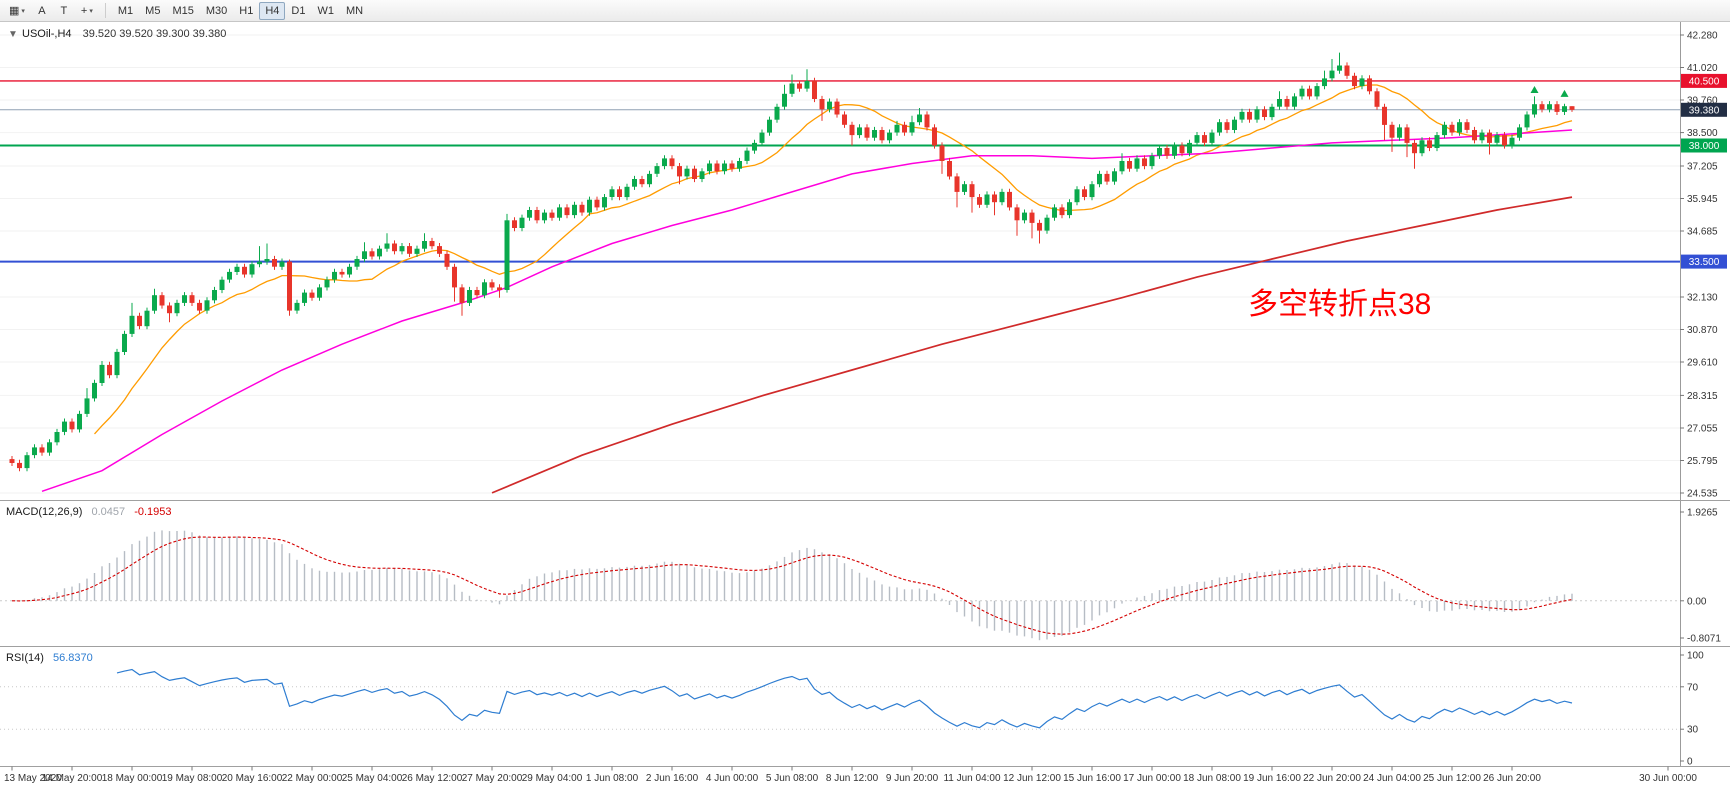  I want to click on time-axis-label: 18 May 00:00, so click(132, 778).